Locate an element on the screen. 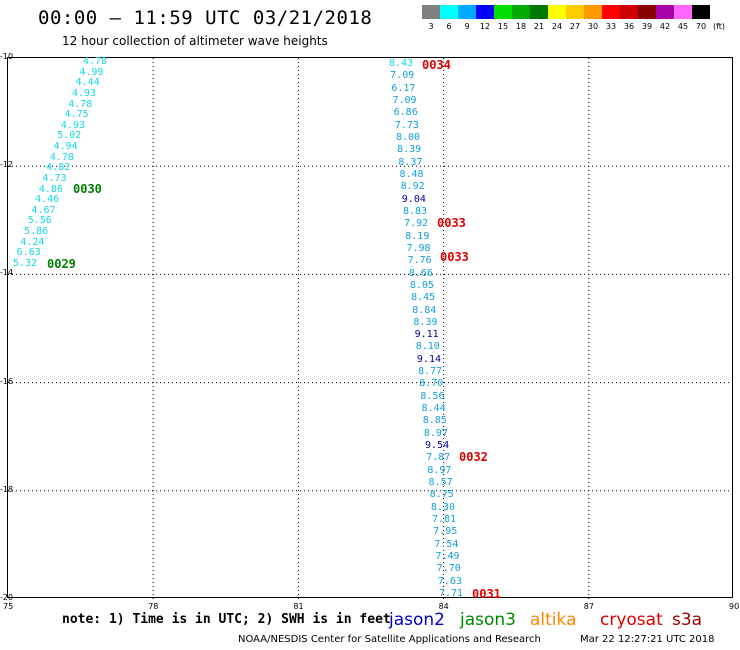 This screenshot has height=650, width=740. legend-label: 6 is located at coordinates (449, 26).